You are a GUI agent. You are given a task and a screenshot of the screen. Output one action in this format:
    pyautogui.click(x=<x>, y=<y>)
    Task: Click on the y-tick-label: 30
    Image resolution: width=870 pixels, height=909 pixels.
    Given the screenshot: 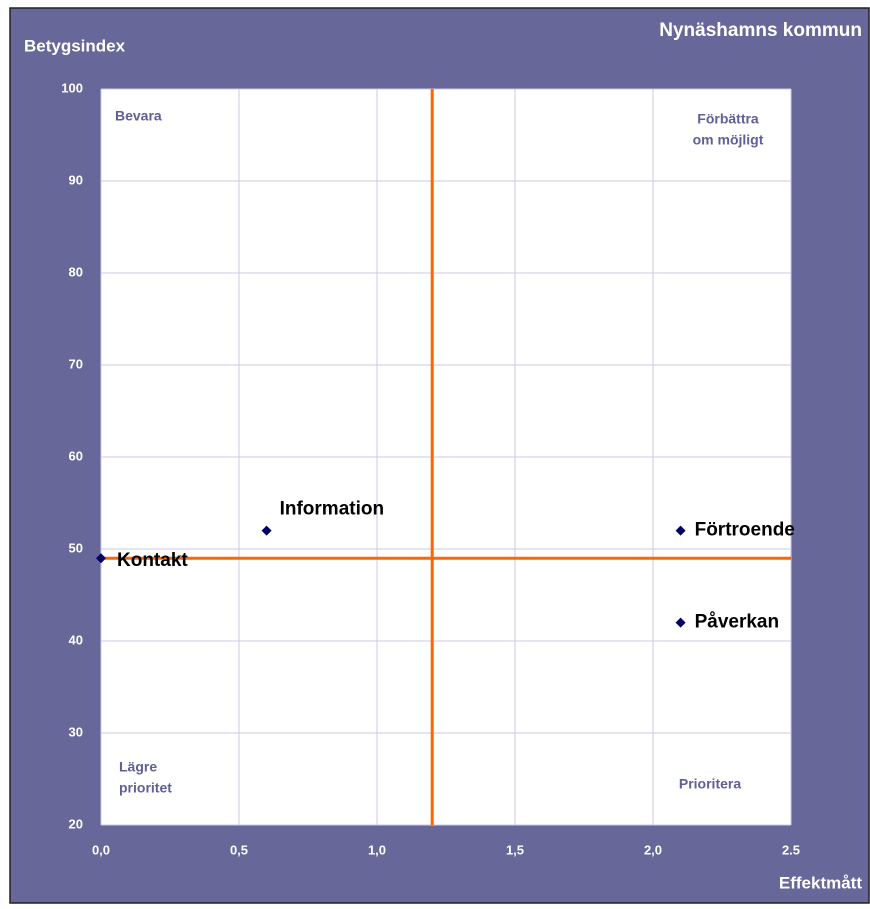 What is the action you would take?
    pyautogui.click(x=76, y=731)
    